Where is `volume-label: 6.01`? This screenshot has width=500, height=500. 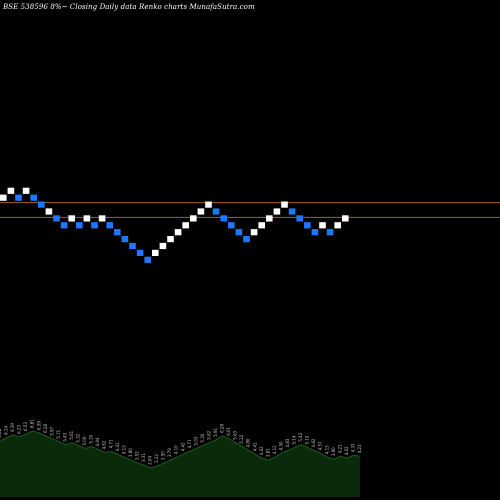 volume-label: 6.01 is located at coordinates (228, 430).